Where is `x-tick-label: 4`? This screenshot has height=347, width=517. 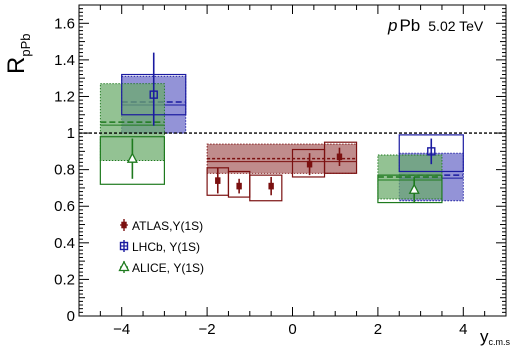
x-tick-label: 4 is located at coordinates (463, 329).